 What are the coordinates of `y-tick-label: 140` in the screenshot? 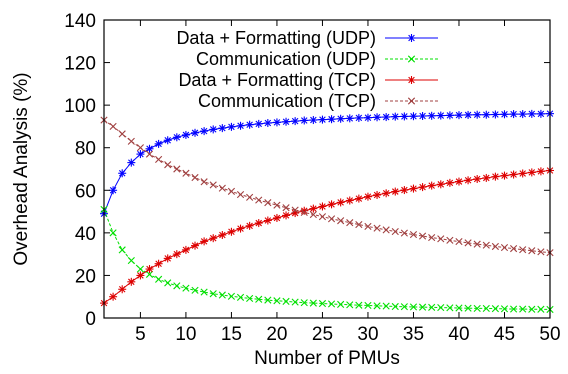 It's located at (80, 21).